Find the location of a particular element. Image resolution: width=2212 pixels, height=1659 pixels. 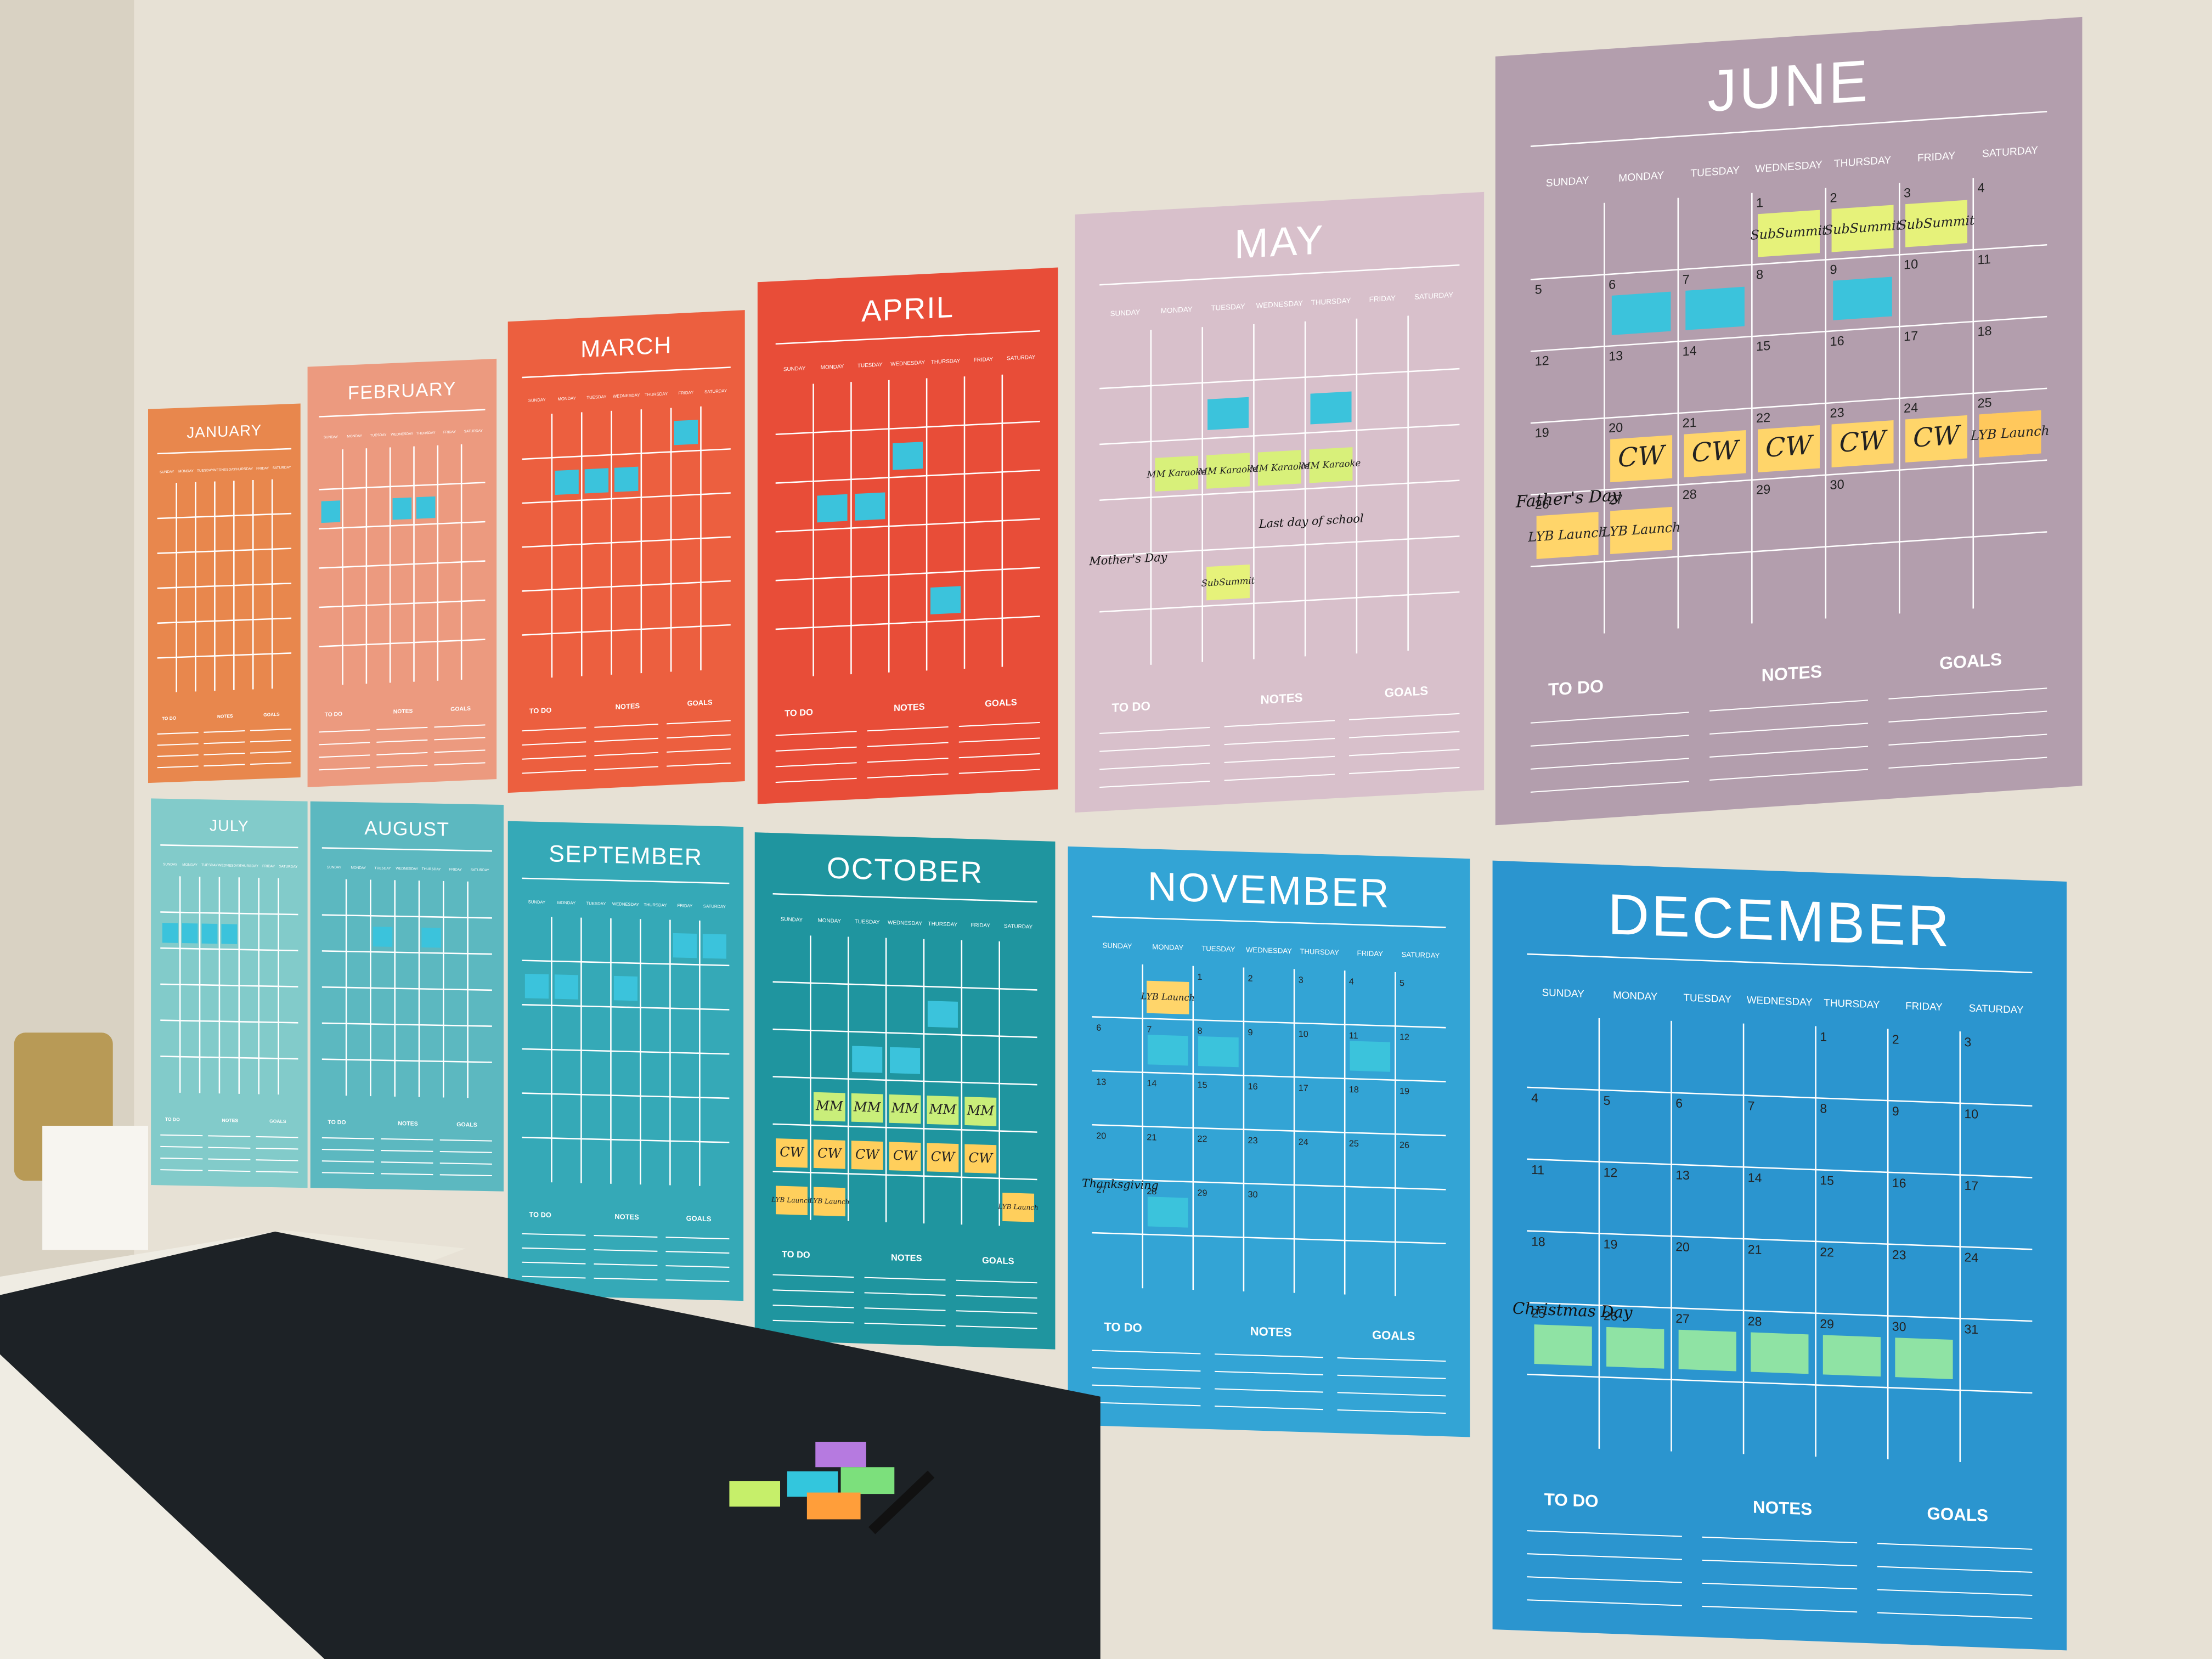

date-number: 2 is located at coordinates (1895, 1039).